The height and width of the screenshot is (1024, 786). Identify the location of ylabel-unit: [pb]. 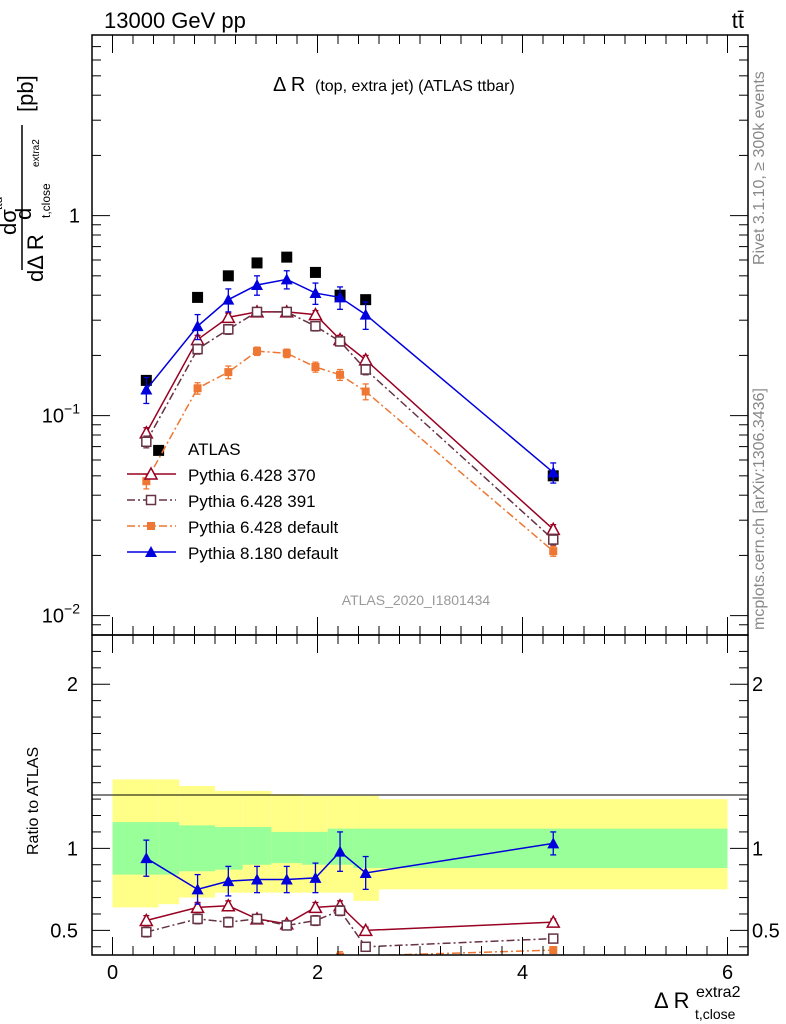
(25, 93).